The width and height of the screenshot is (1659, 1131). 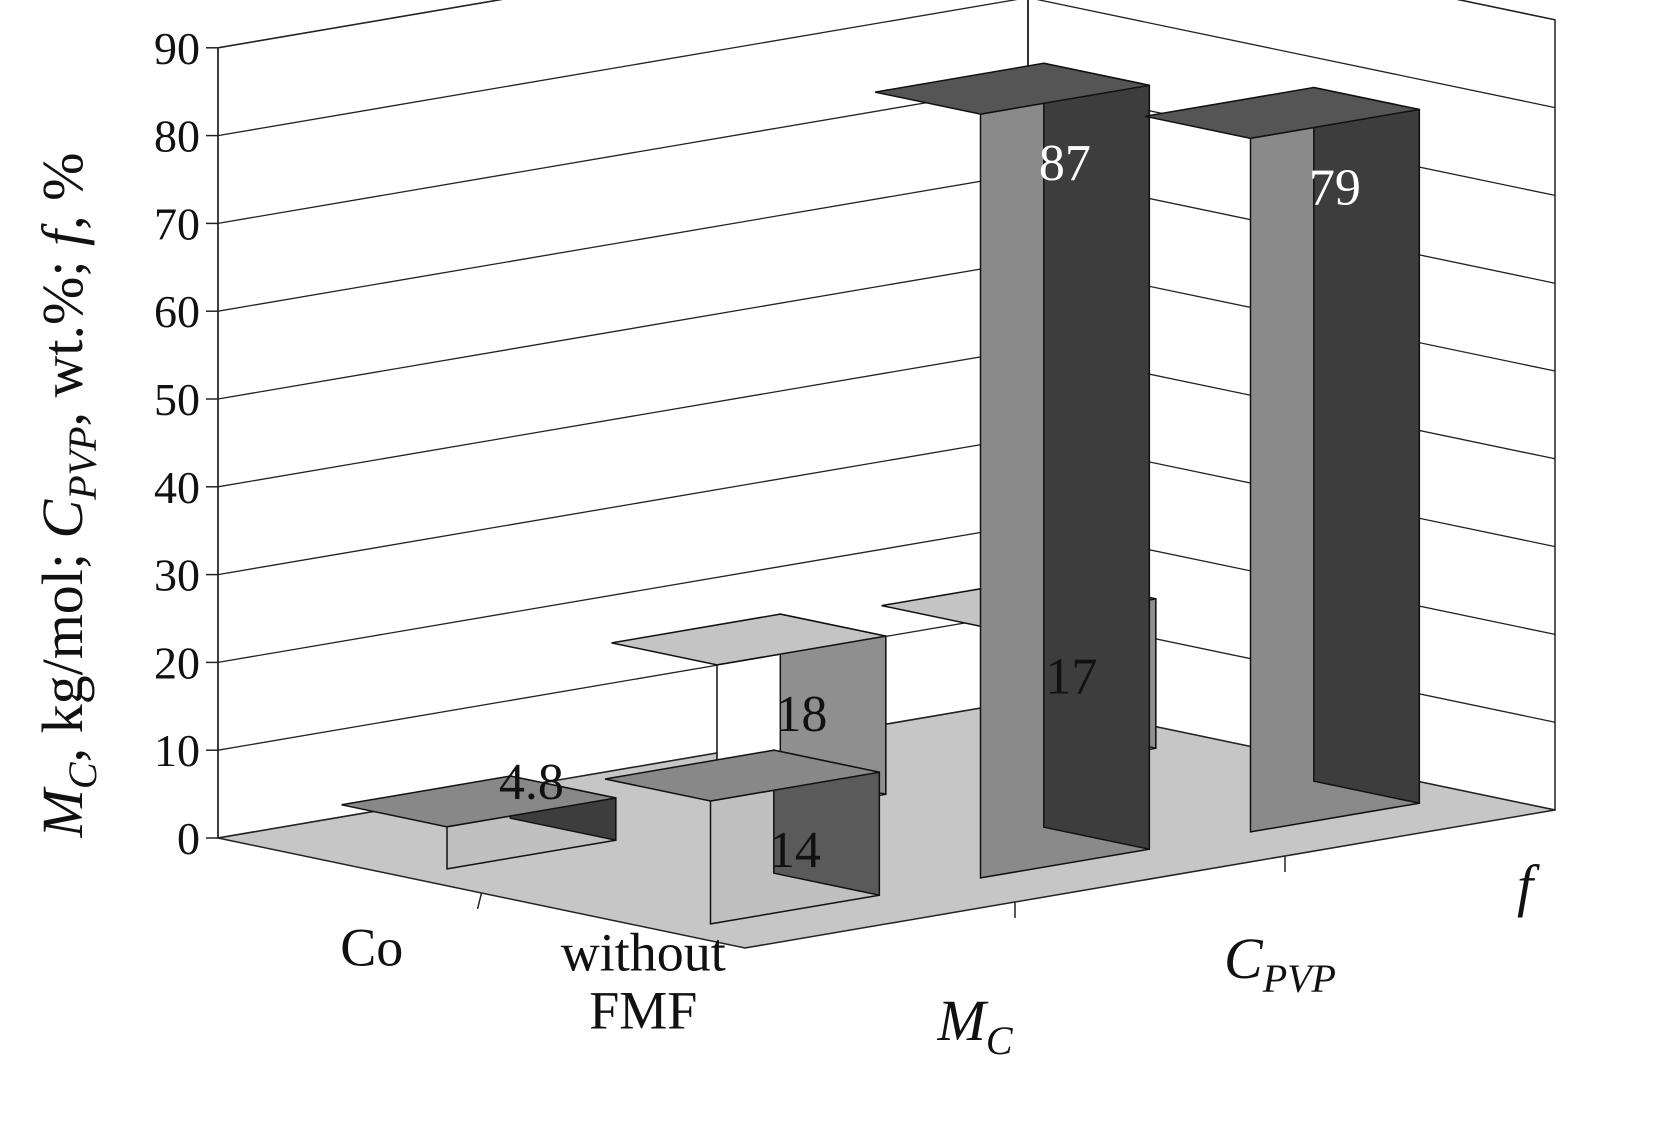 What do you see at coordinates (62, 191) in the screenshot?
I see `y-axis-label-part: , %` at bounding box center [62, 191].